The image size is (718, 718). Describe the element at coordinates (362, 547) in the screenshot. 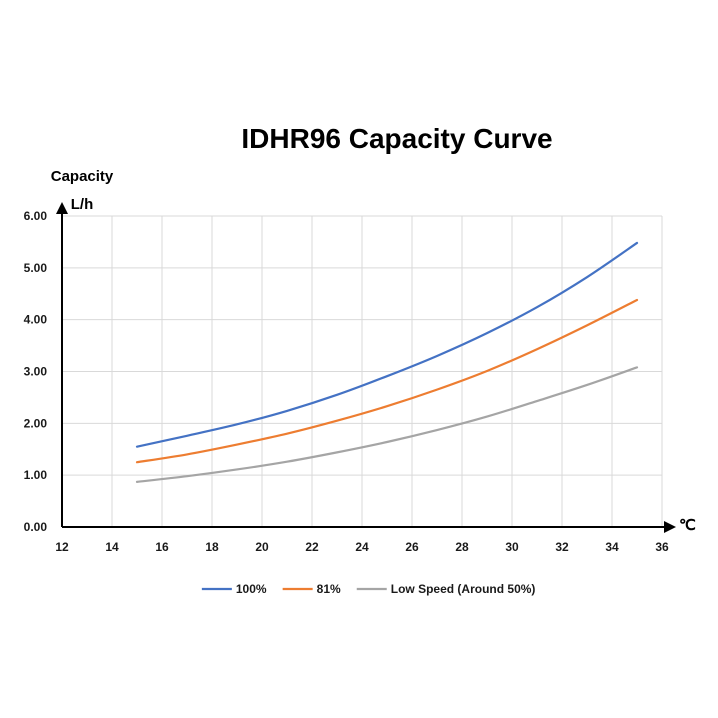

I see `x-tick-label: 24` at that location.